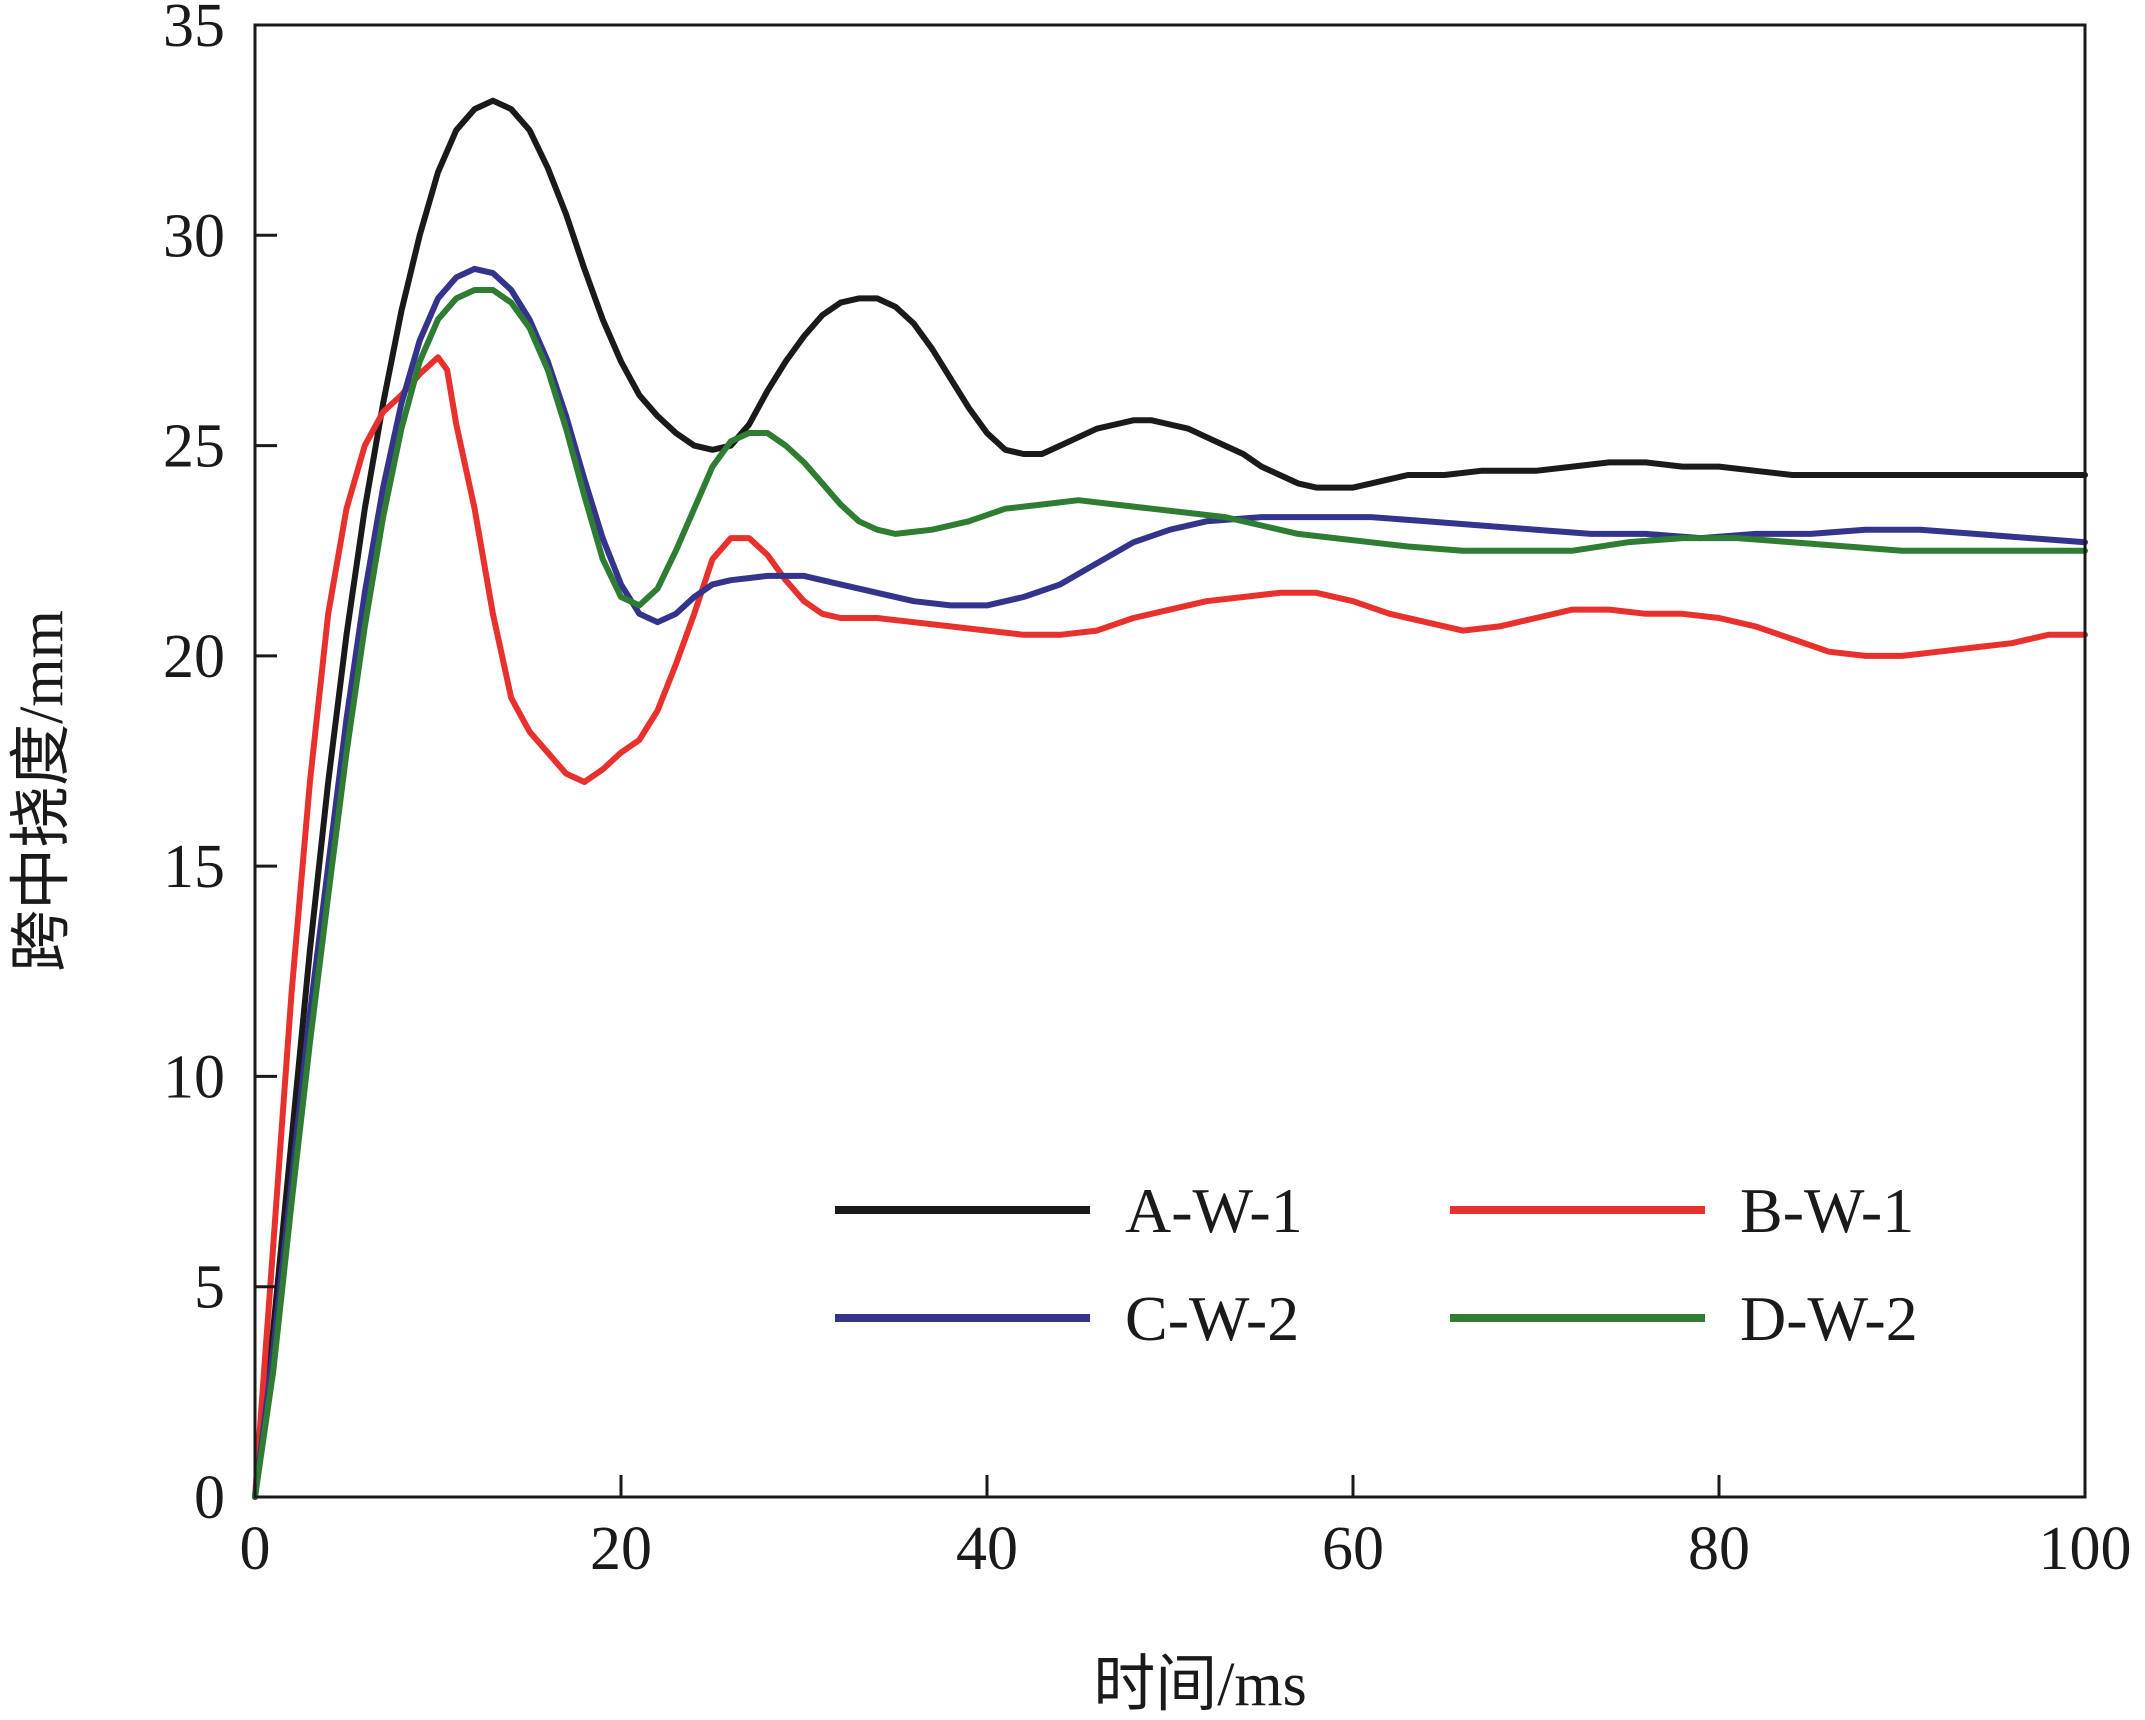 This screenshot has height=1720, width=2145. What do you see at coordinates (1200, 1685) in the screenshot?
I see `x-axis-title: 时间/ms` at bounding box center [1200, 1685].